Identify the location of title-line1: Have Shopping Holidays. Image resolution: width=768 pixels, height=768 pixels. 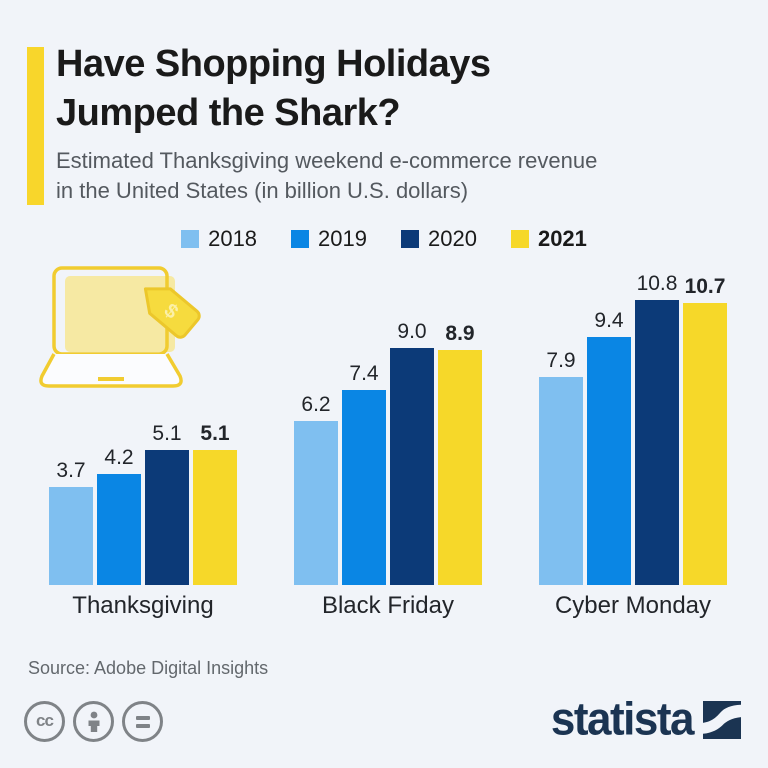
(273, 64).